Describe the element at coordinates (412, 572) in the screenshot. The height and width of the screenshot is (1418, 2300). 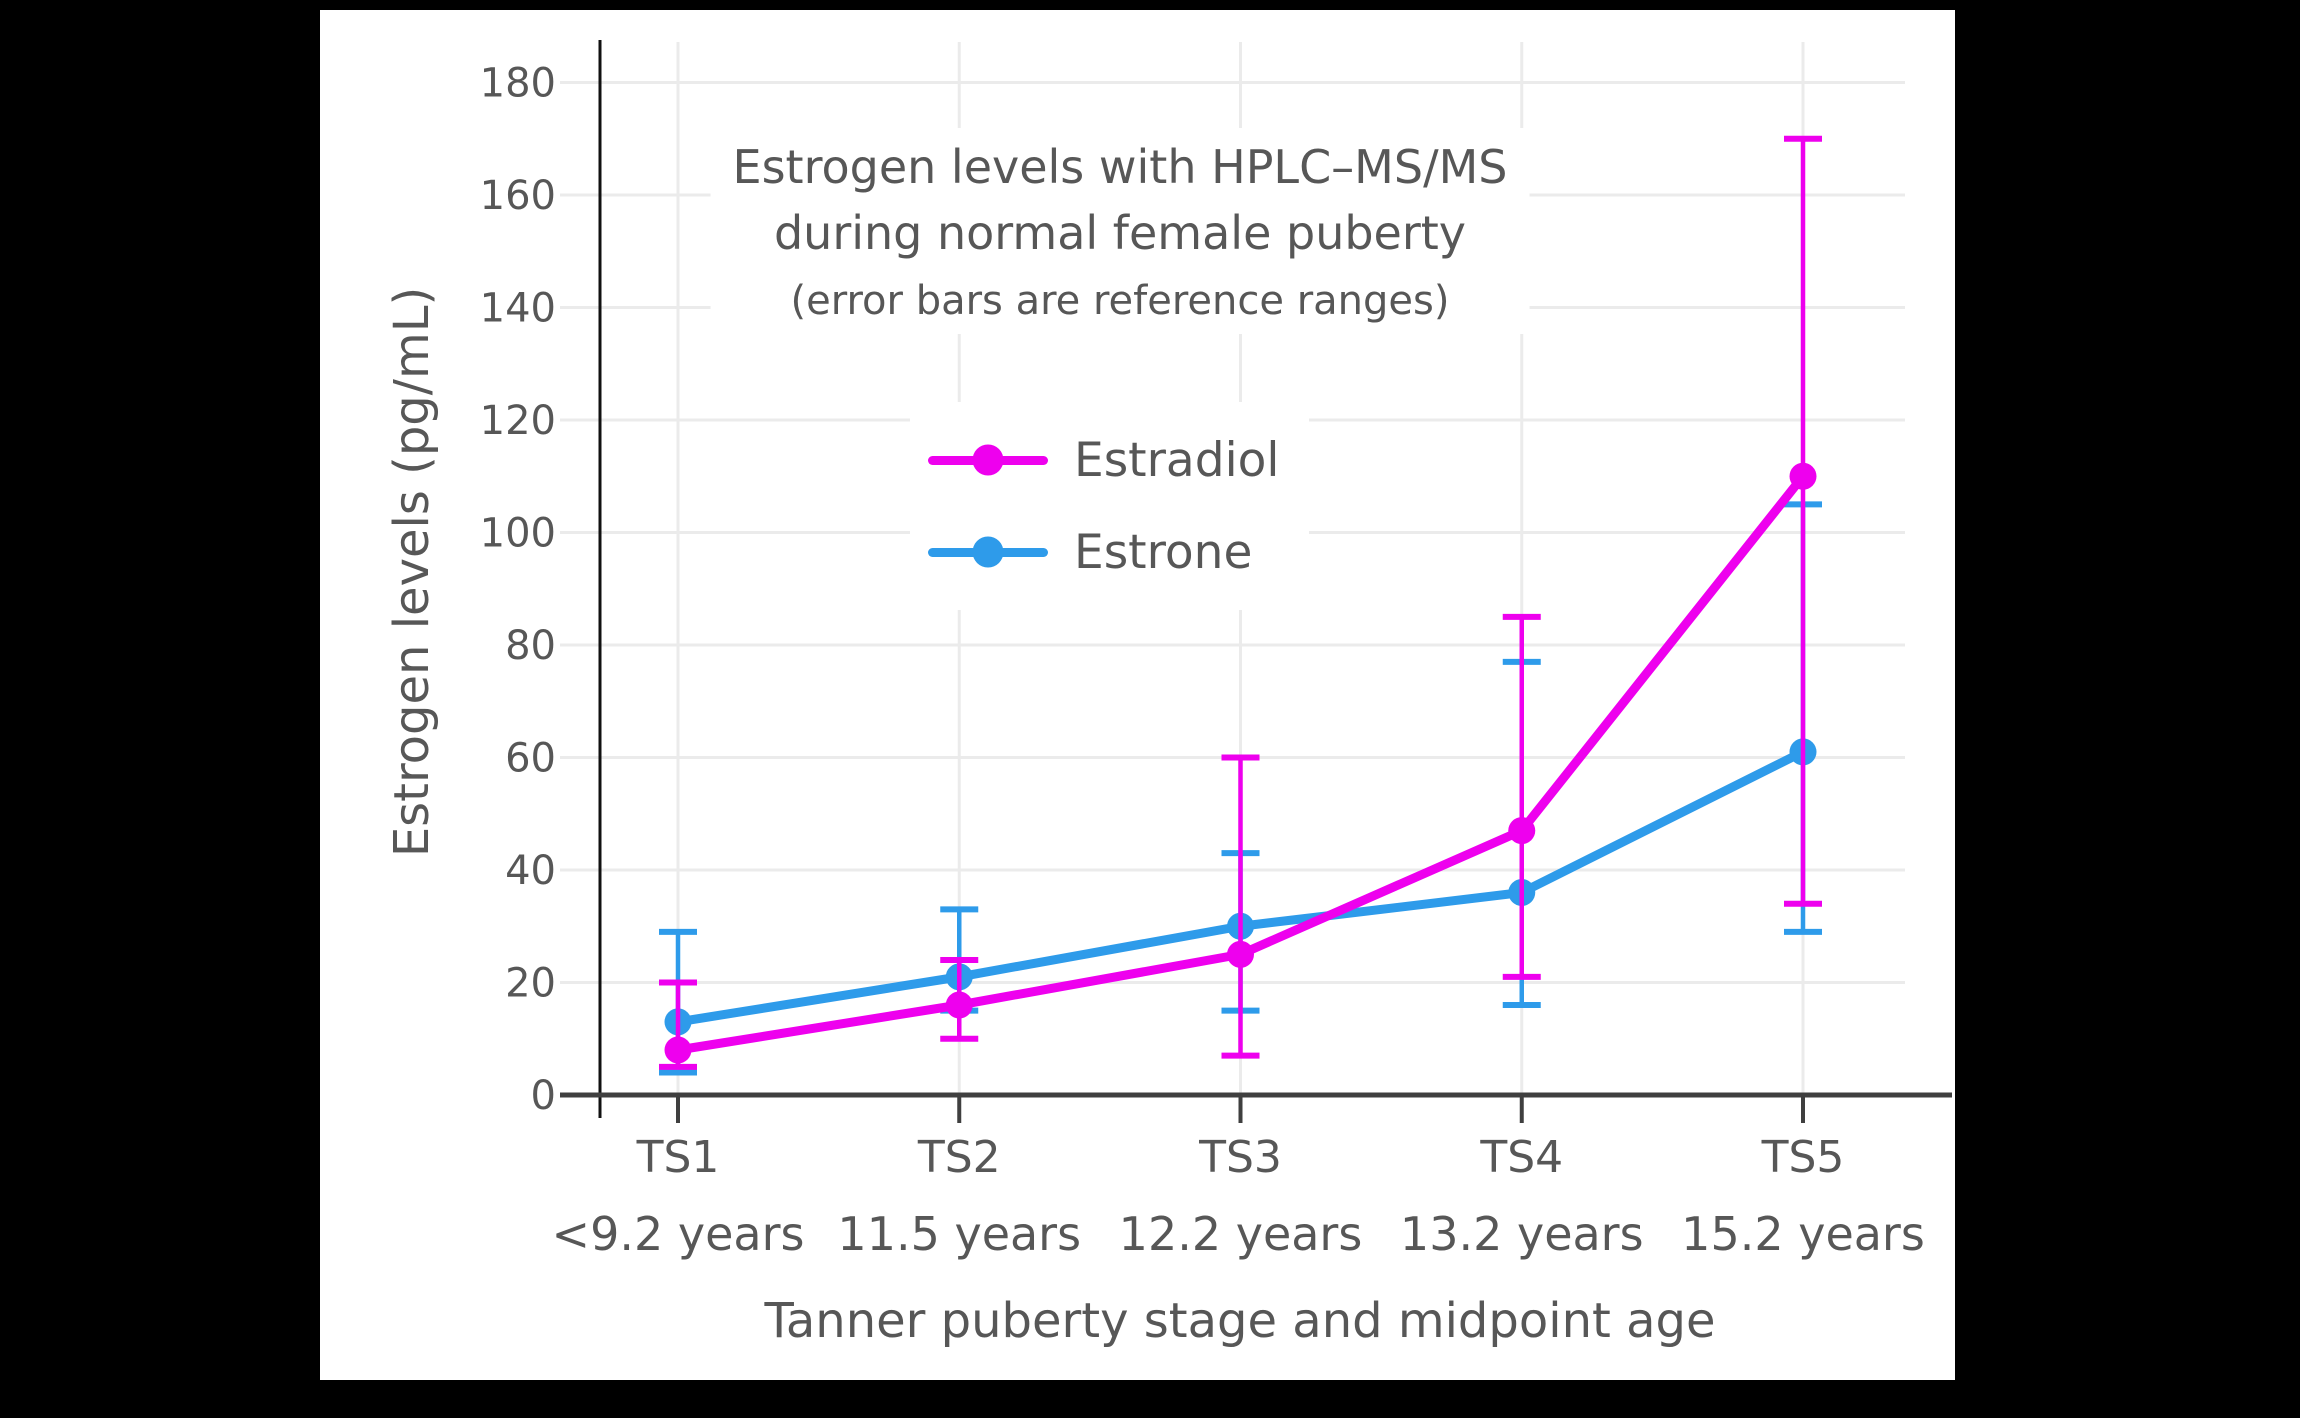
I see `y-axis-title: Estrogen levels (pg/mL)` at that location.